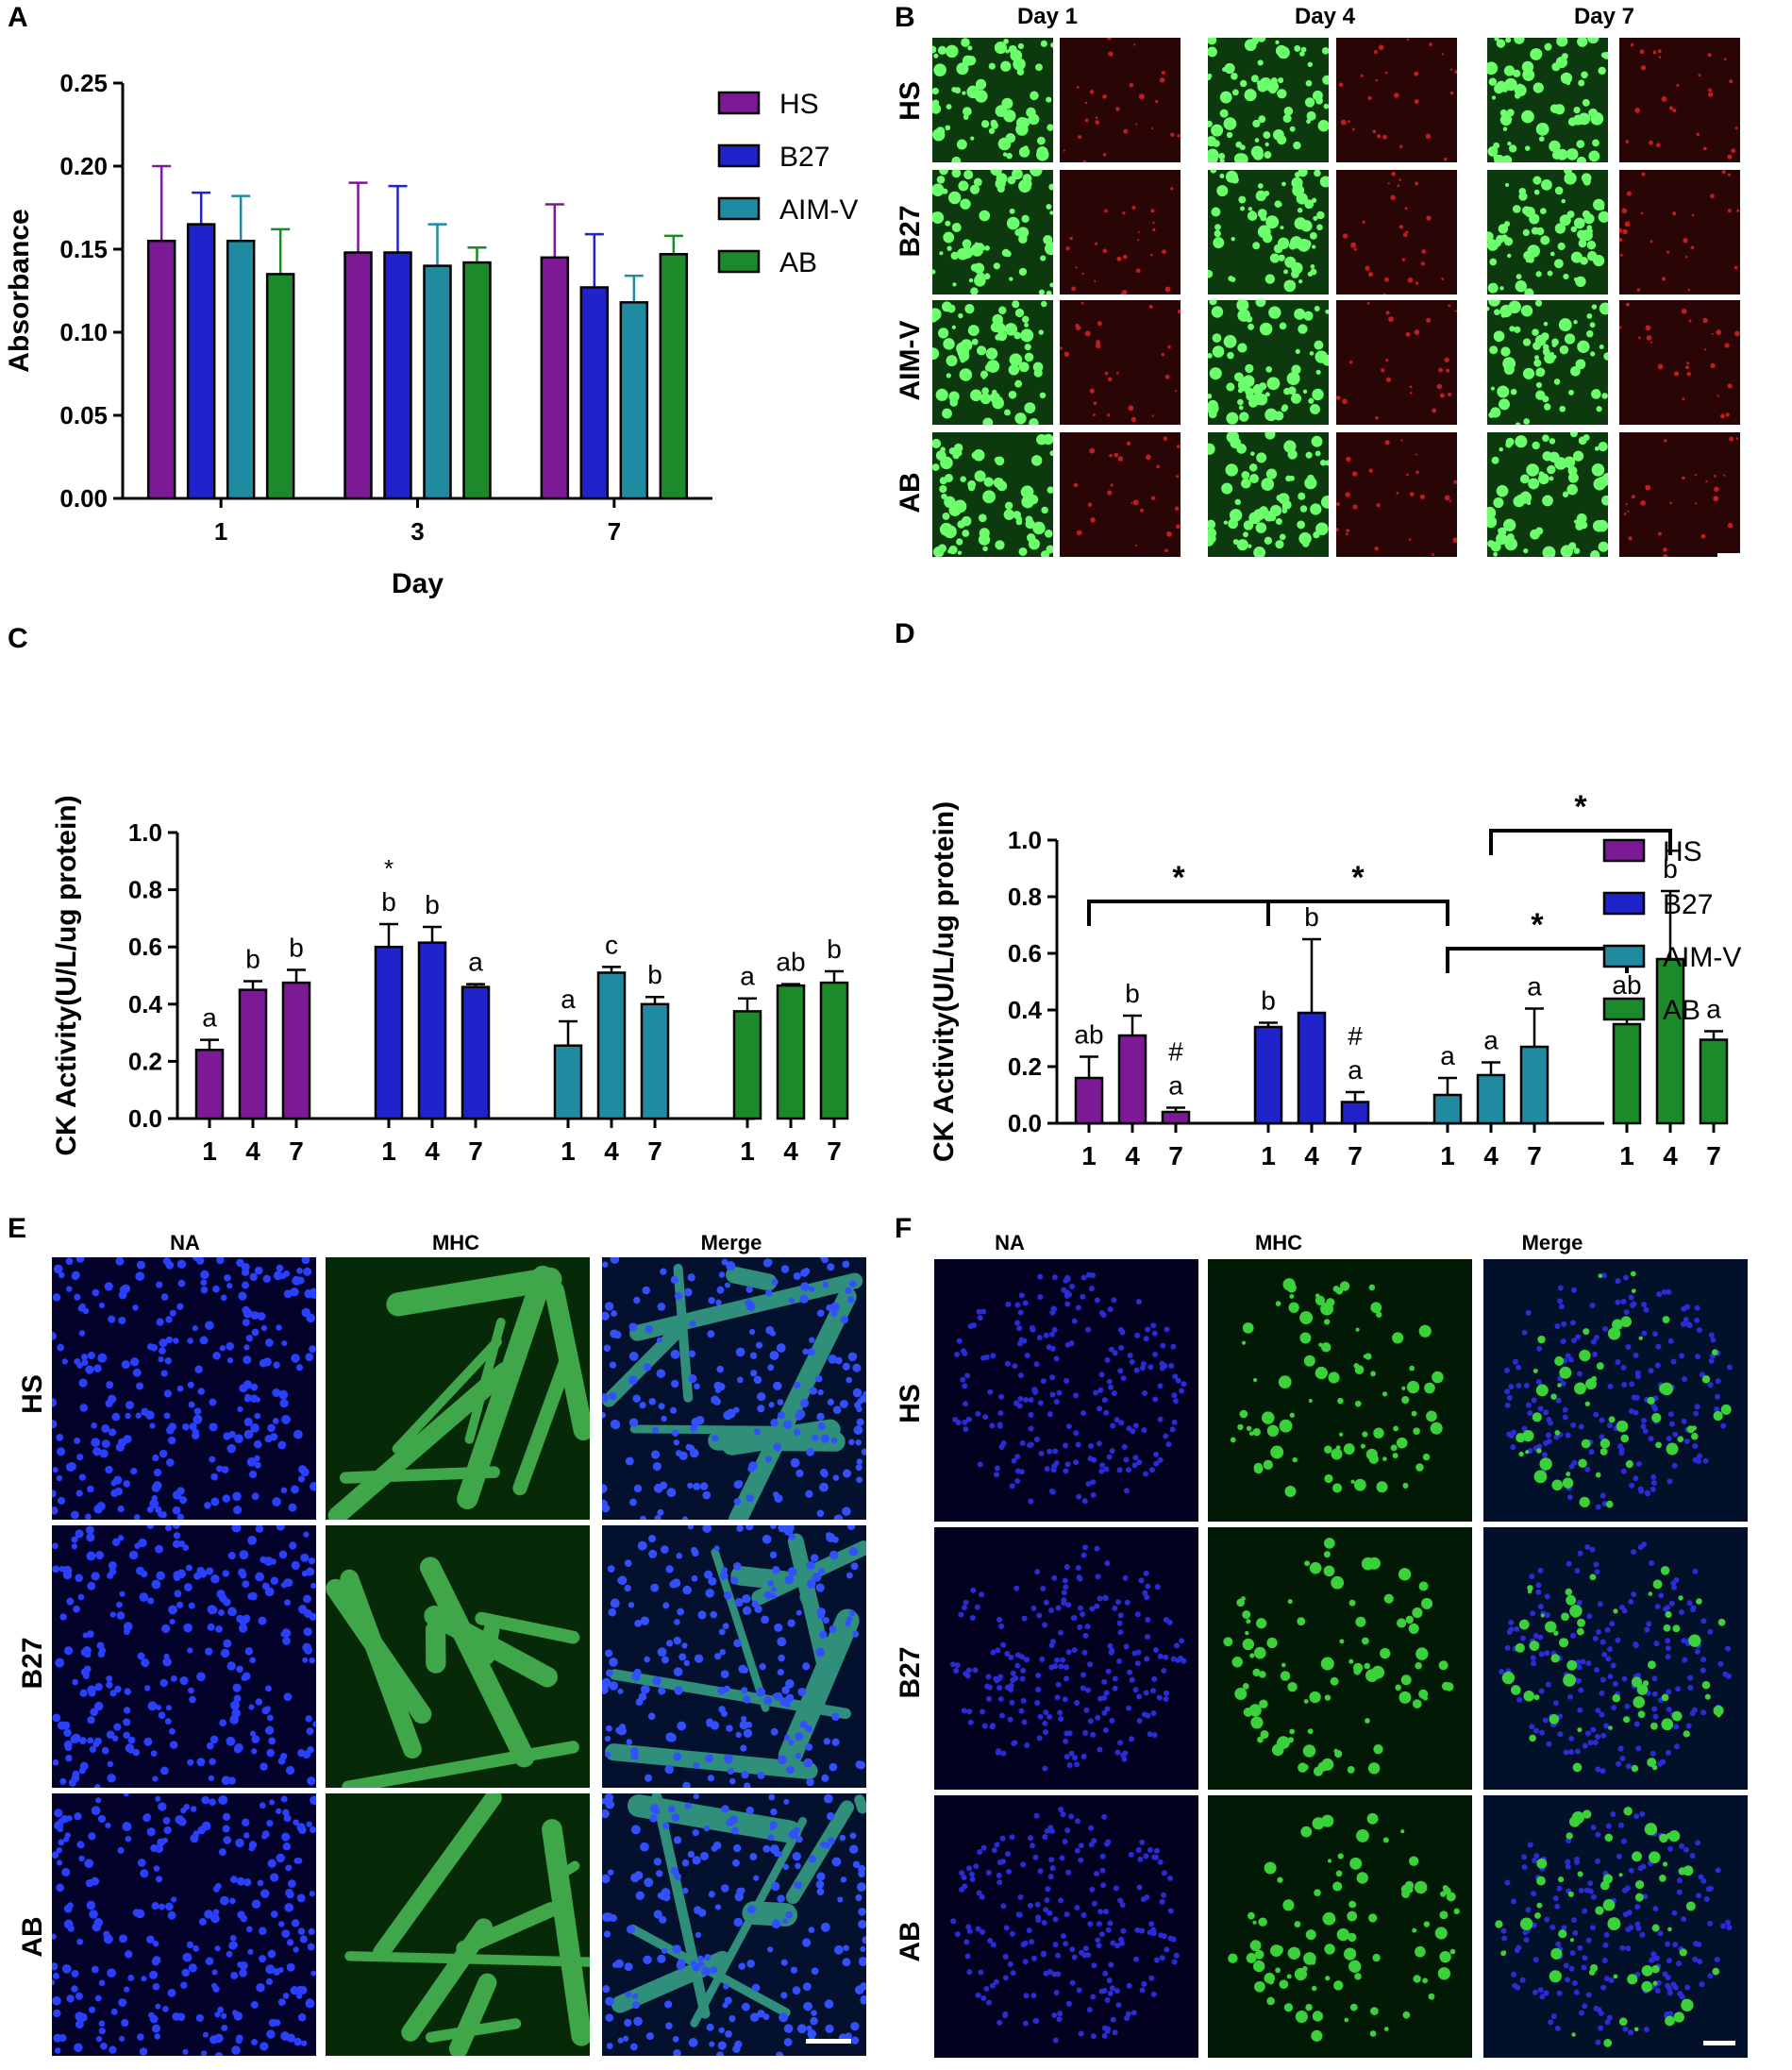  I want to click on micrograph-b-r4-c2-image, so click(1120, 494).